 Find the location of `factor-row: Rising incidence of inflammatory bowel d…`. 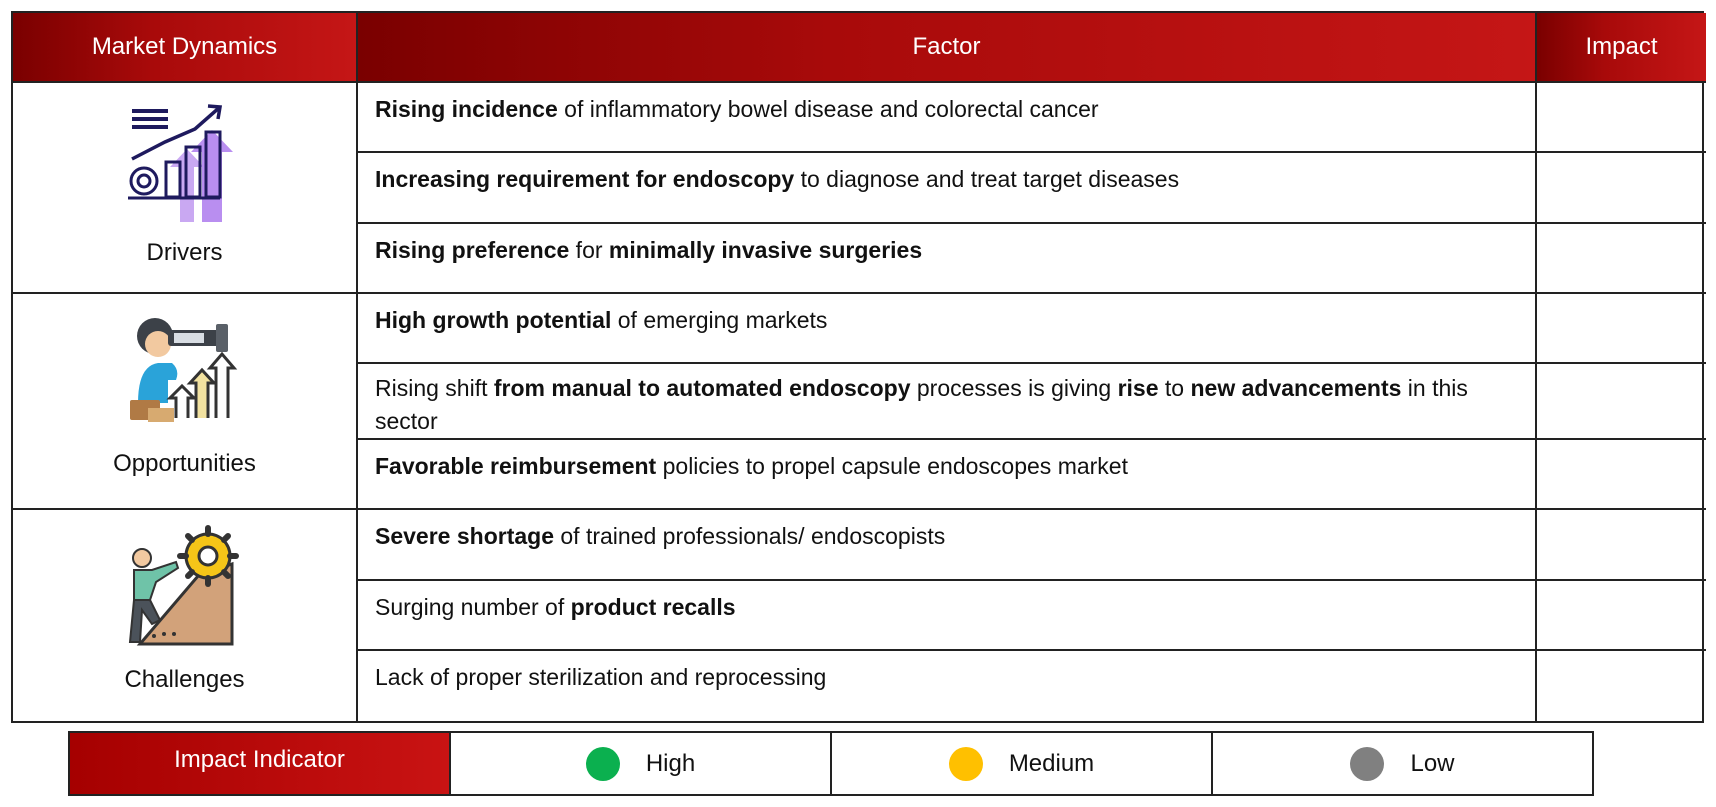

factor-row: Rising incidence of inflammatory bowel d… is located at coordinates (947, 118).